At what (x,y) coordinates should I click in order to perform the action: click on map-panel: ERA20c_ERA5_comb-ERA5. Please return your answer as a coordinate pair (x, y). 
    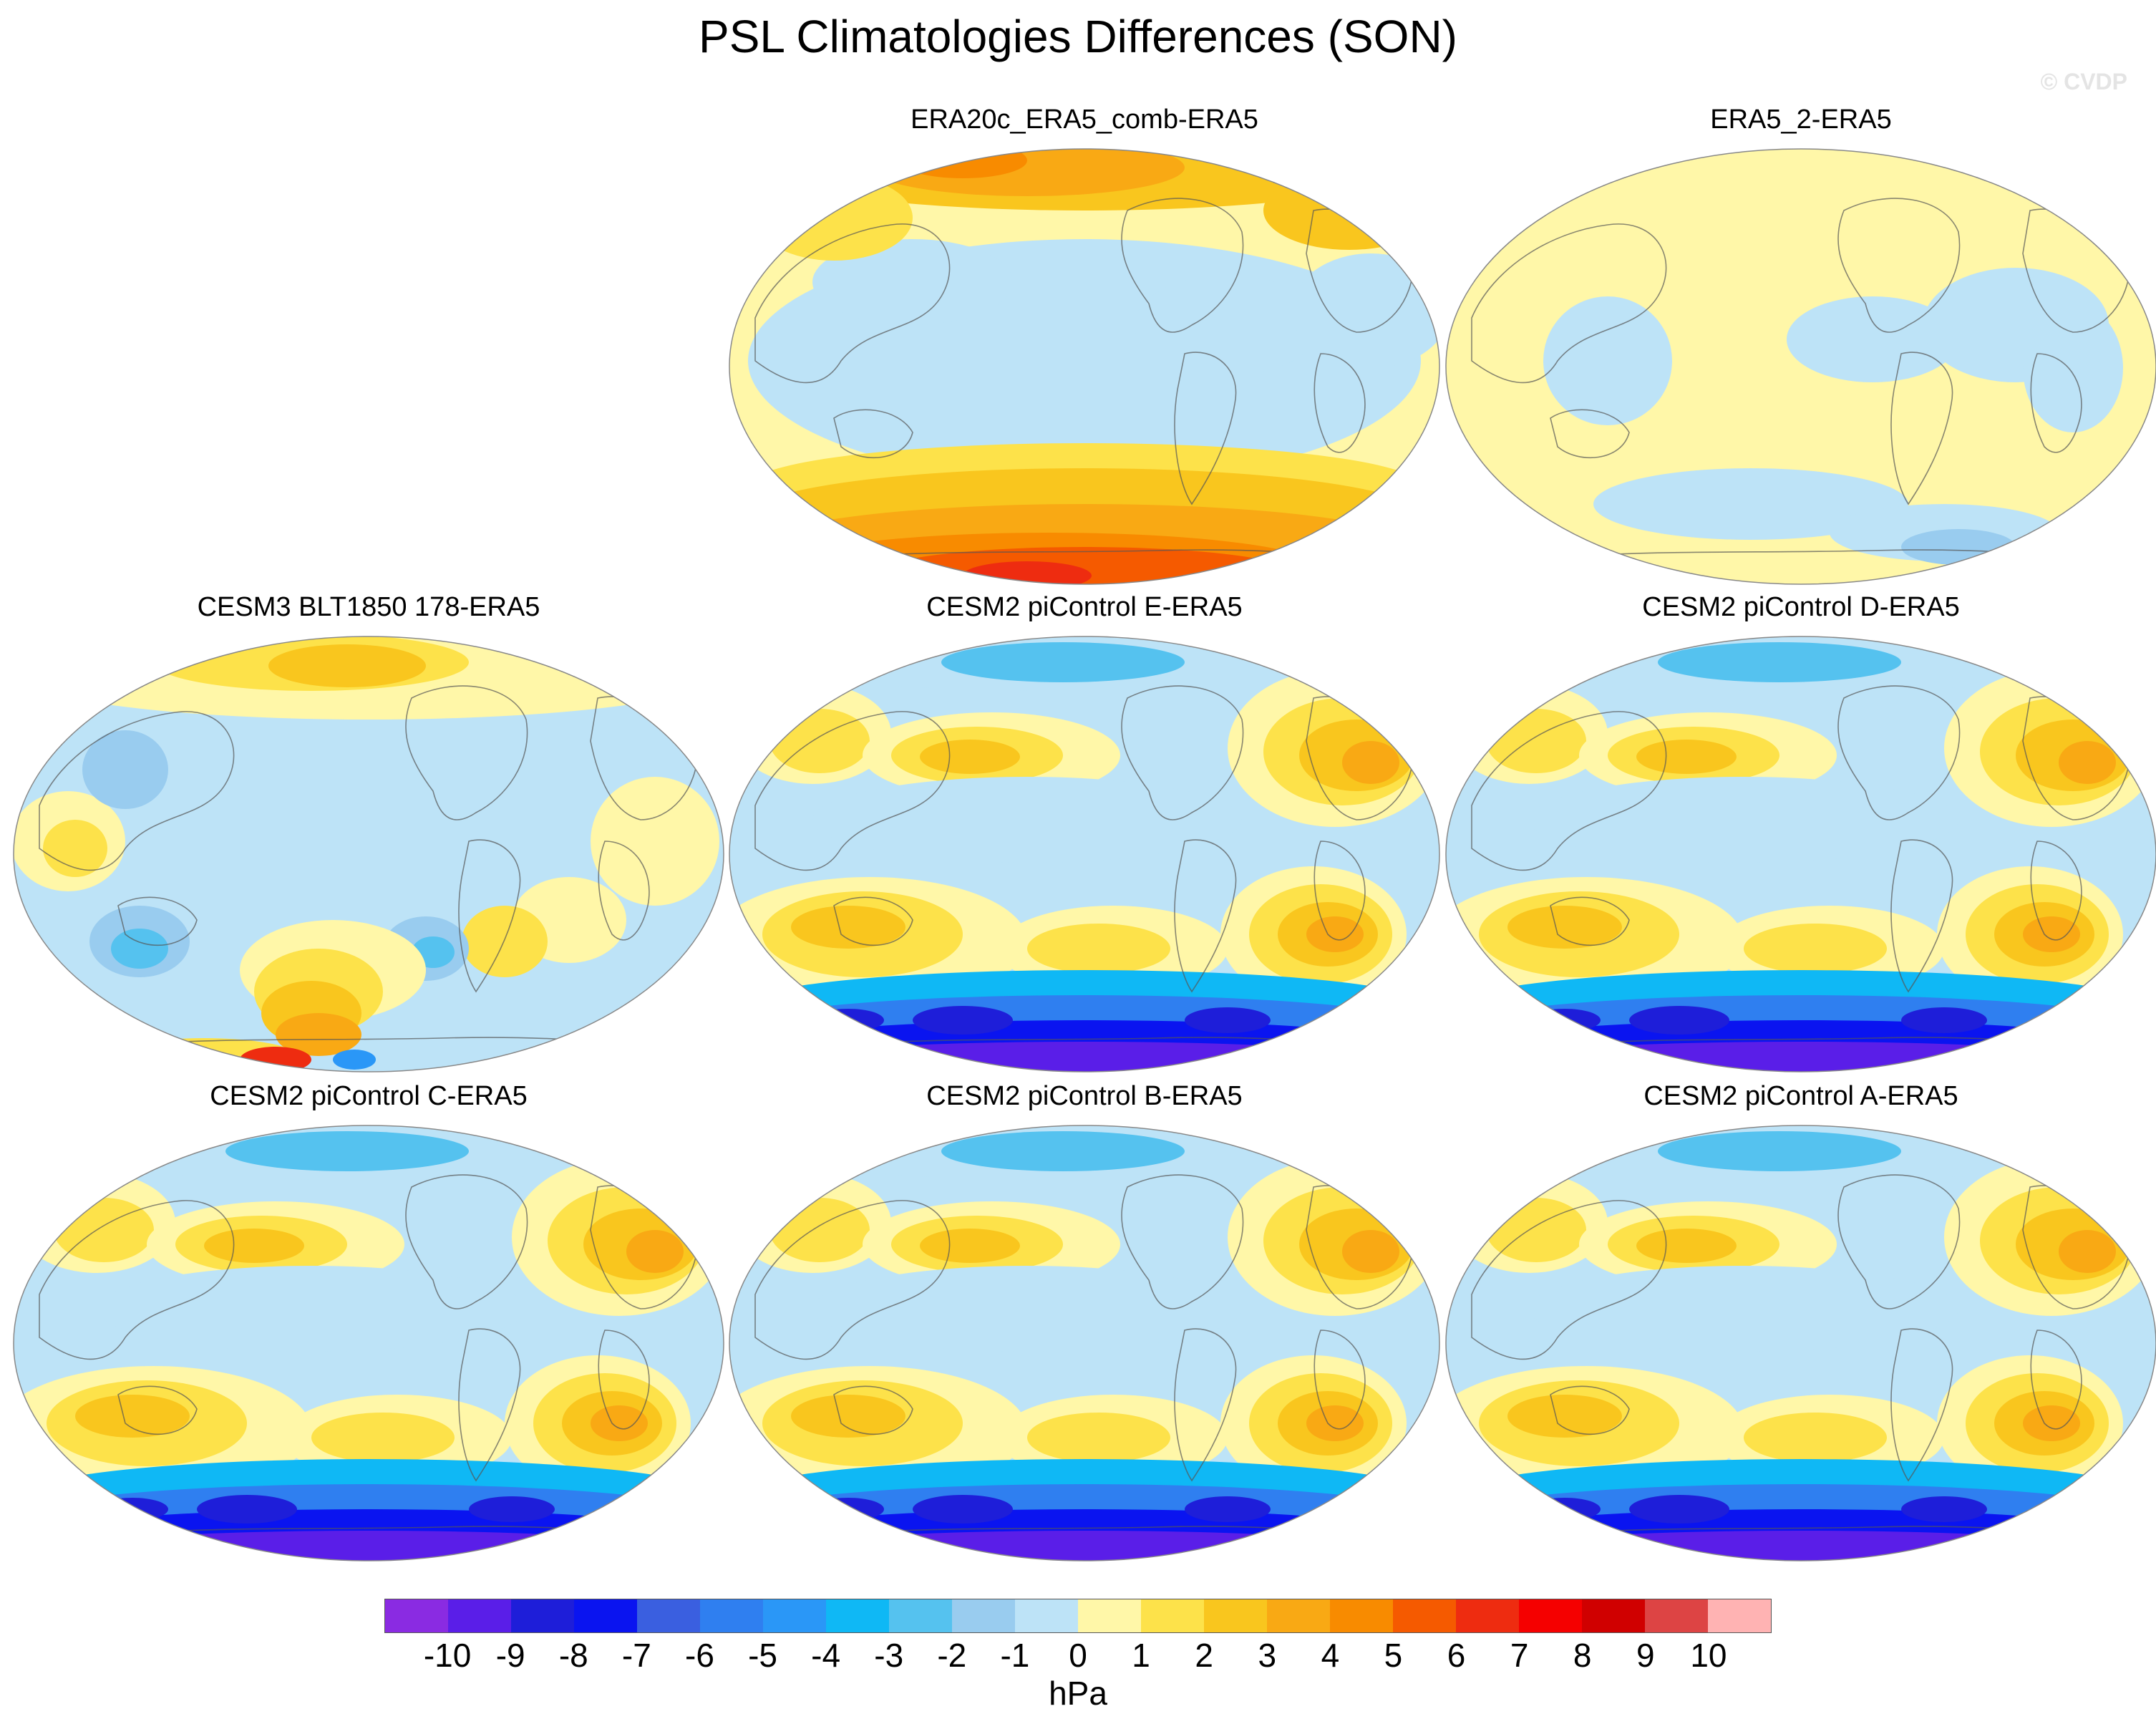
    Looking at the image, I should click on (1084, 348).